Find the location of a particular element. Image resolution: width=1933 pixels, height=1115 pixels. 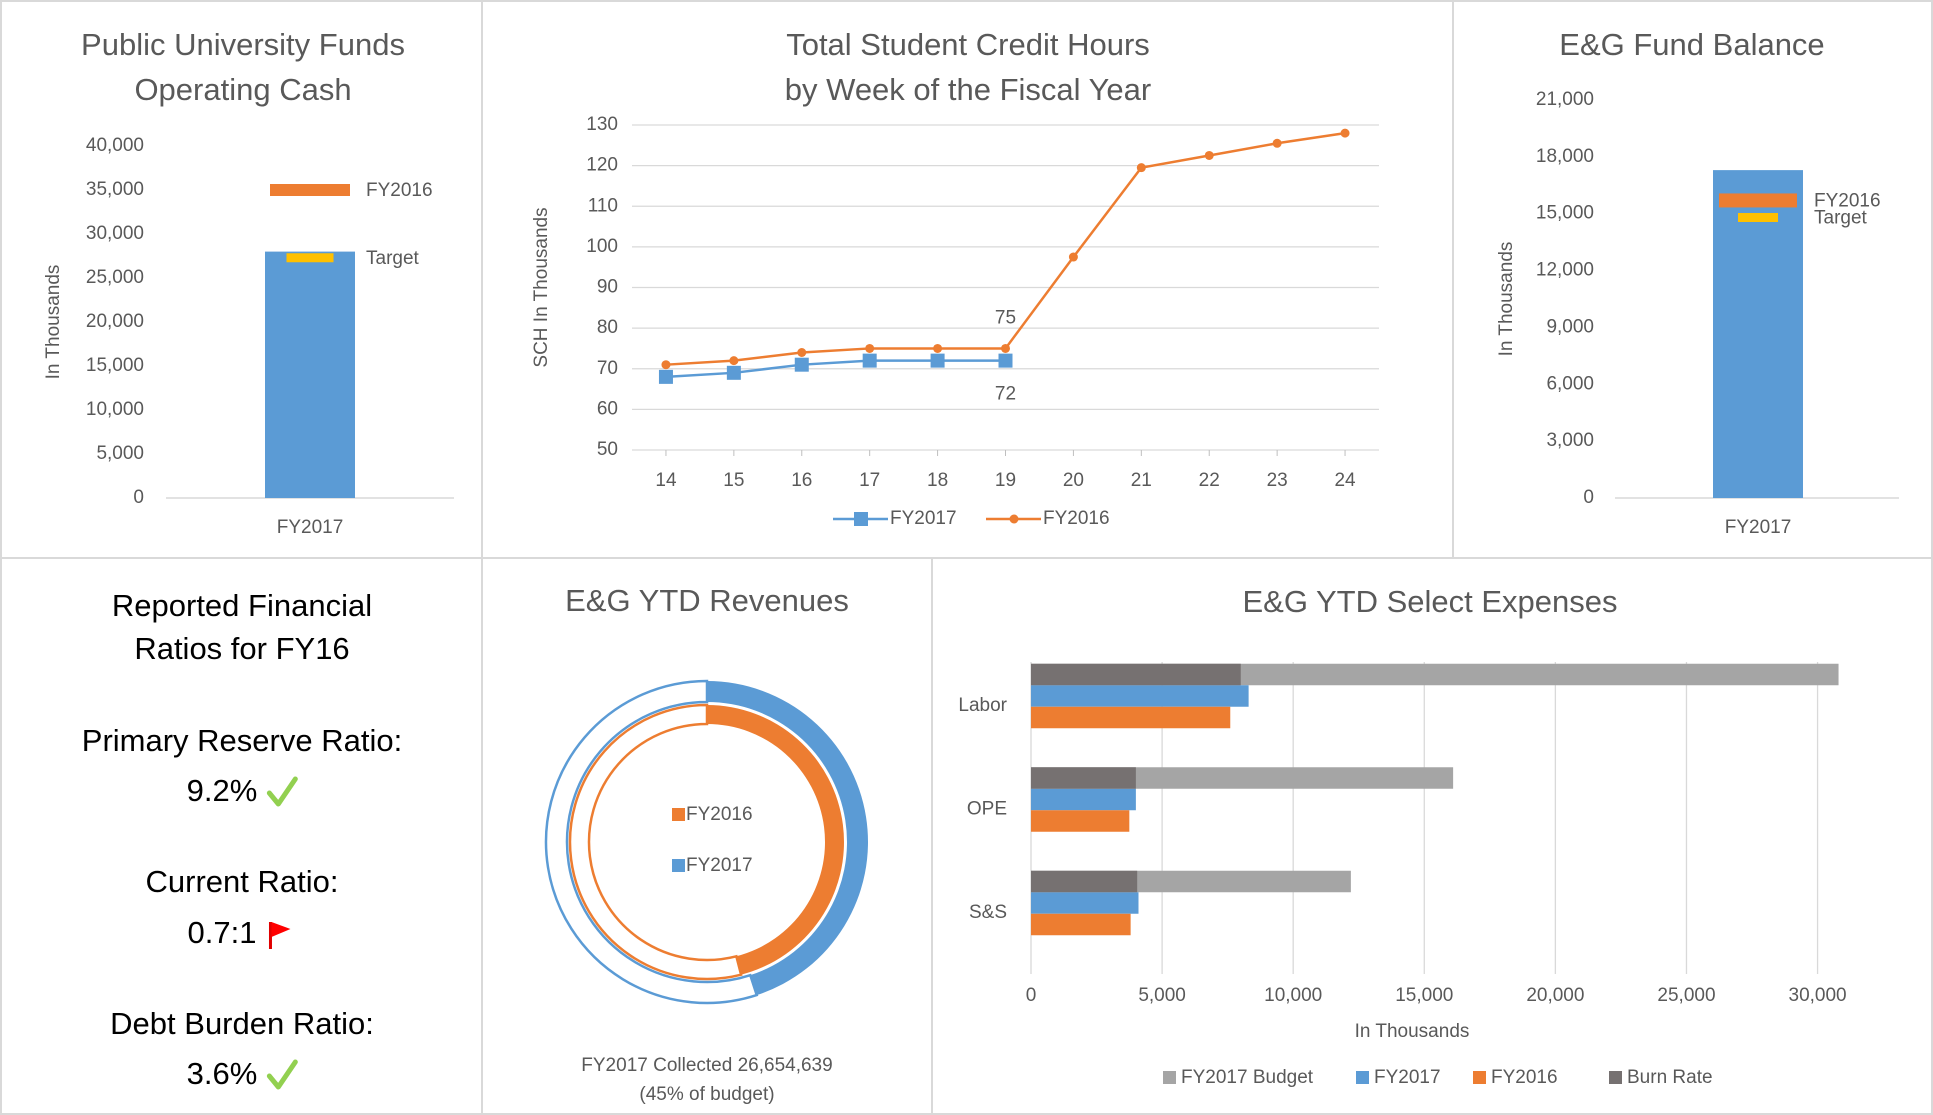

y-tick-label: 50 is located at coordinates (607, 449).